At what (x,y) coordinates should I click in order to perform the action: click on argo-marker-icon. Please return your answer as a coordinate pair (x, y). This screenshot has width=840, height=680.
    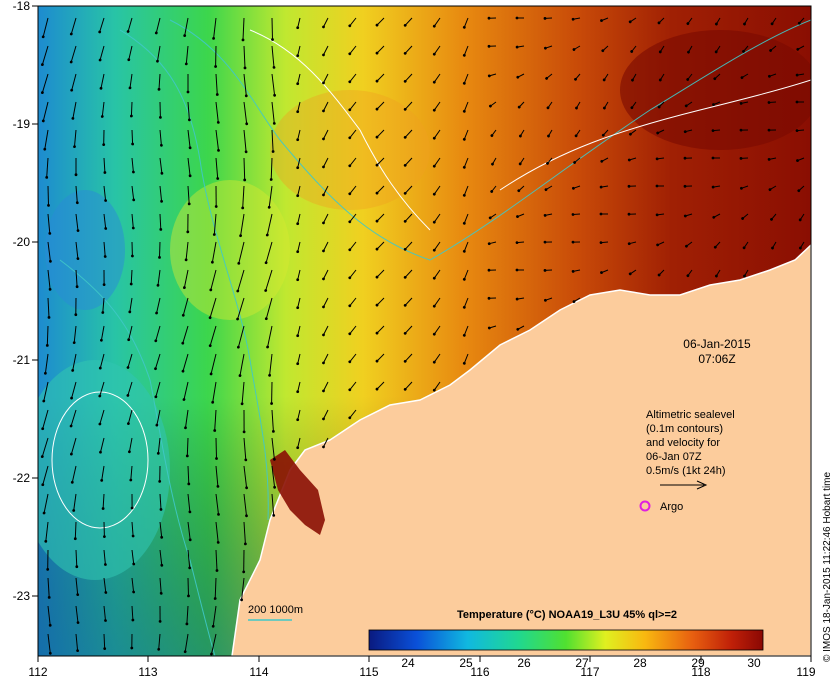
    Looking at the image, I should click on (645, 506).